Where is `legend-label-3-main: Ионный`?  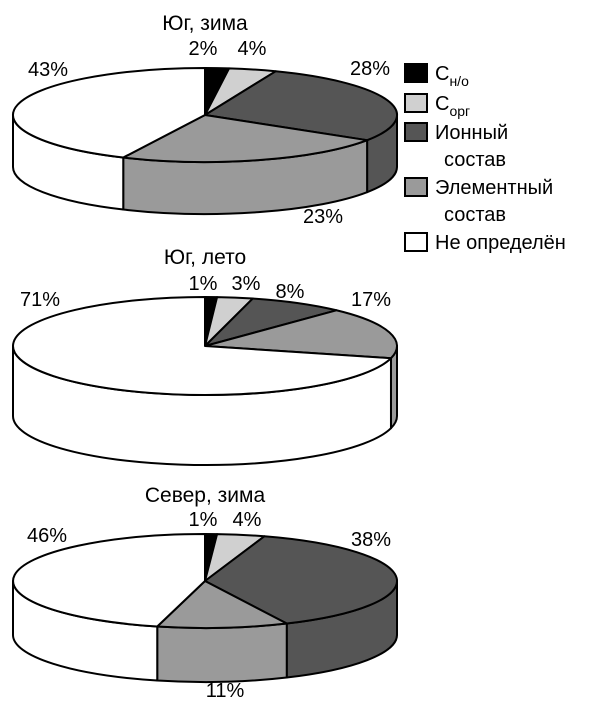 legend-label-3-main: Ионный is located at coordinates (471, 133).